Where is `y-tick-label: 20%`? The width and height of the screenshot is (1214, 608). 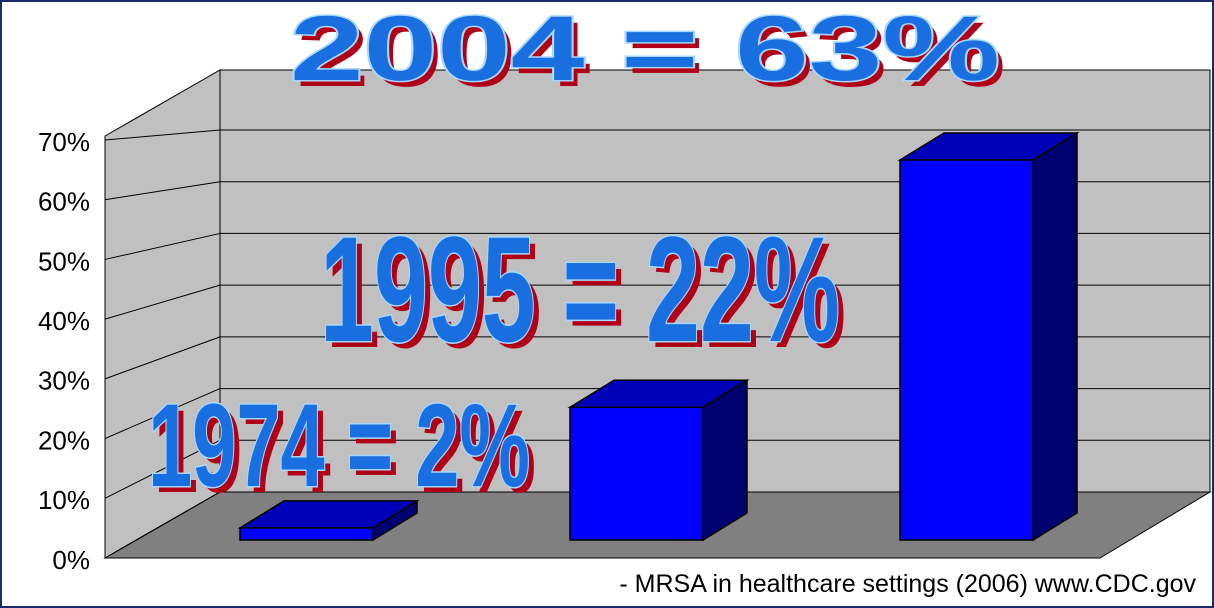
y-tick-label: 20% is located at coordinates (64, 440).